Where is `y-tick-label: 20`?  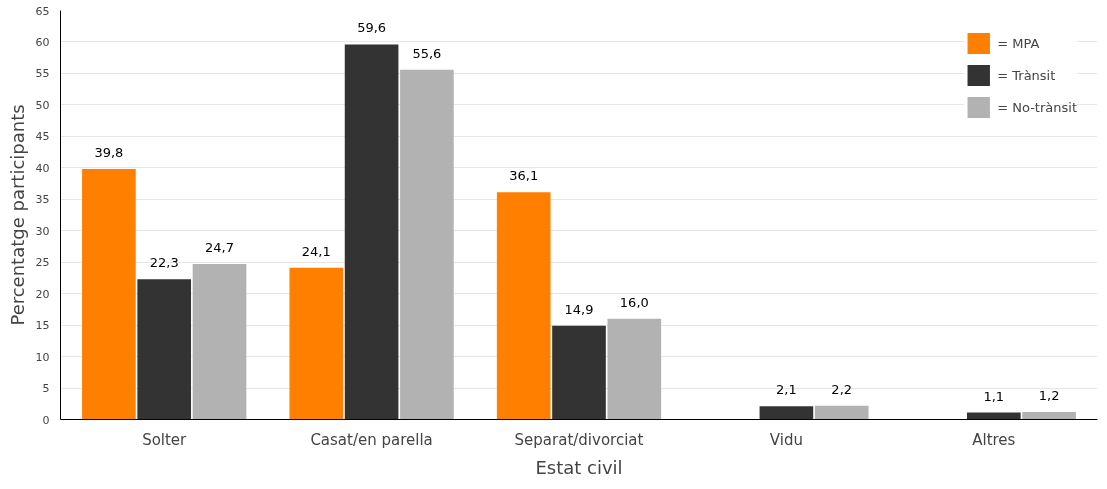 y-tick-label: 20 is located at coordinates (42, 294).